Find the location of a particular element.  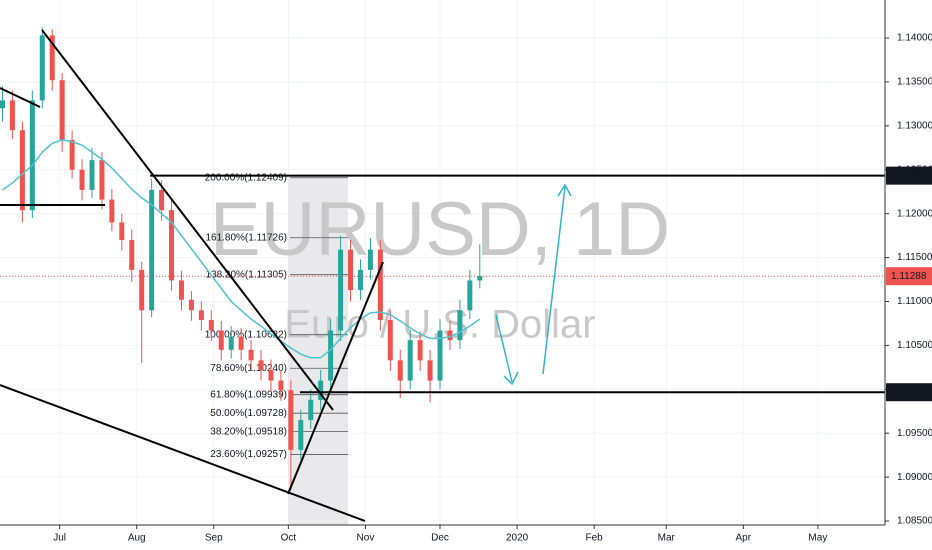

y-tick-label: 1.11500 is located at coordinates (914, 257).